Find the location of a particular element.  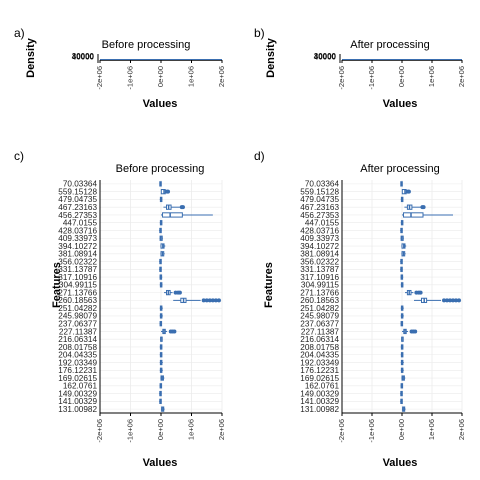

box-body is located at coordinates (172, 215).